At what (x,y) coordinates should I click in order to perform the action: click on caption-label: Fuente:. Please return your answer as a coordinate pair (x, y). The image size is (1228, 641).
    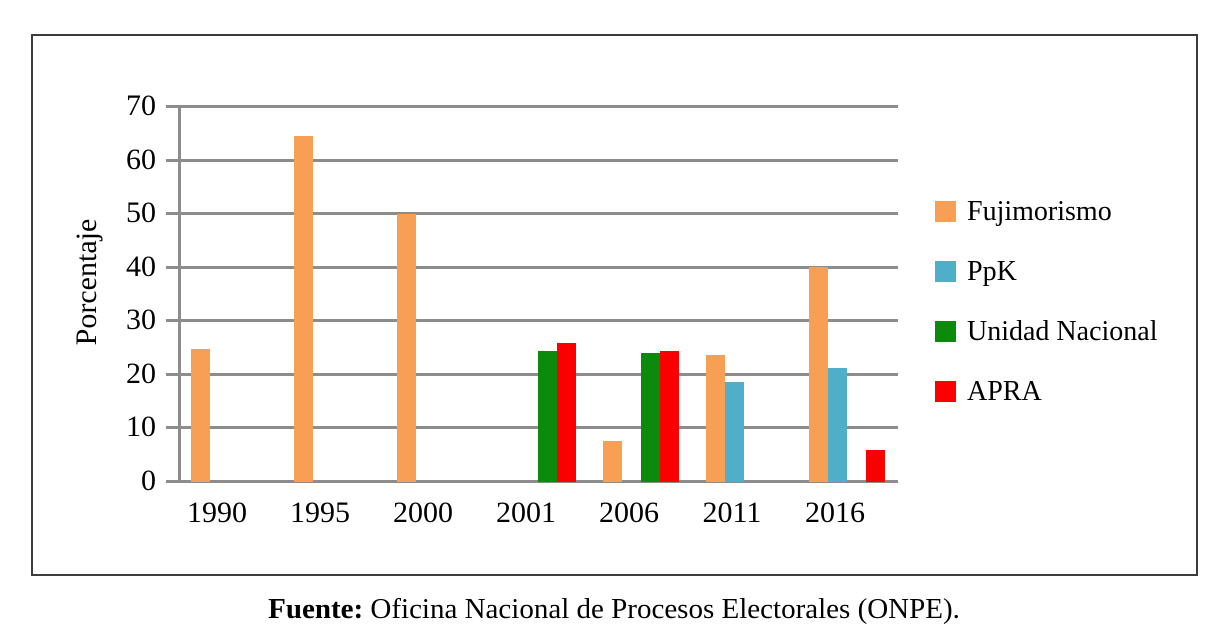
    Looking at the image, I should click on (316, 609).